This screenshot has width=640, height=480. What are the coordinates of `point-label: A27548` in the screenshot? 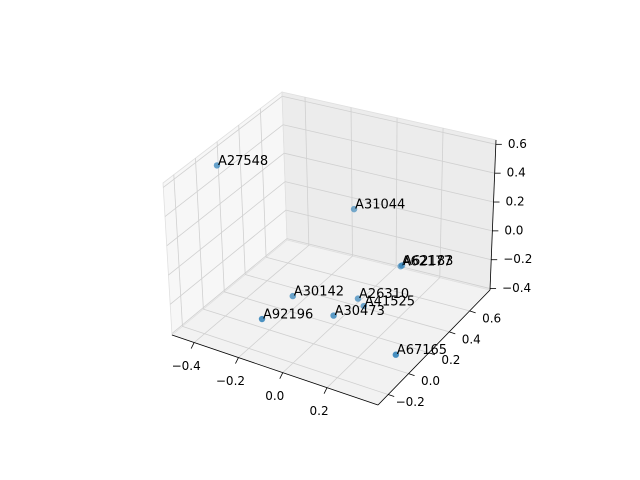 It's located at (243, 161).